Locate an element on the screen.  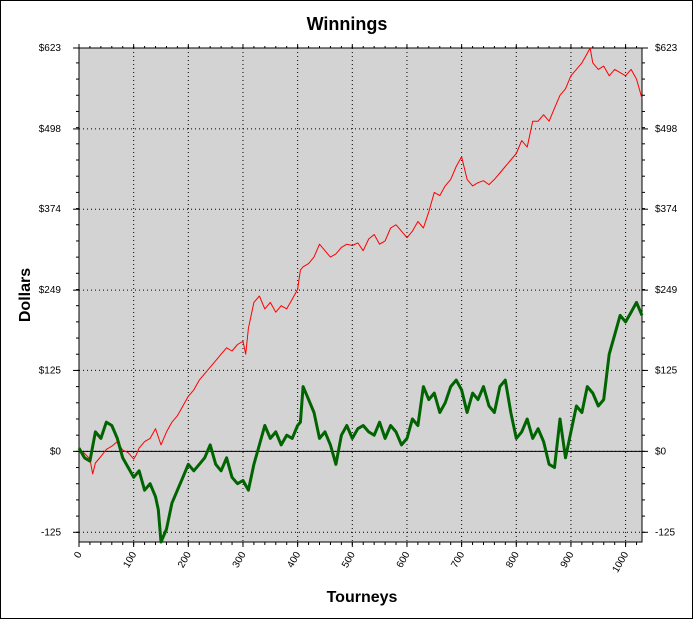
x-tick-label: 800 is located at coordinates (513, 560).